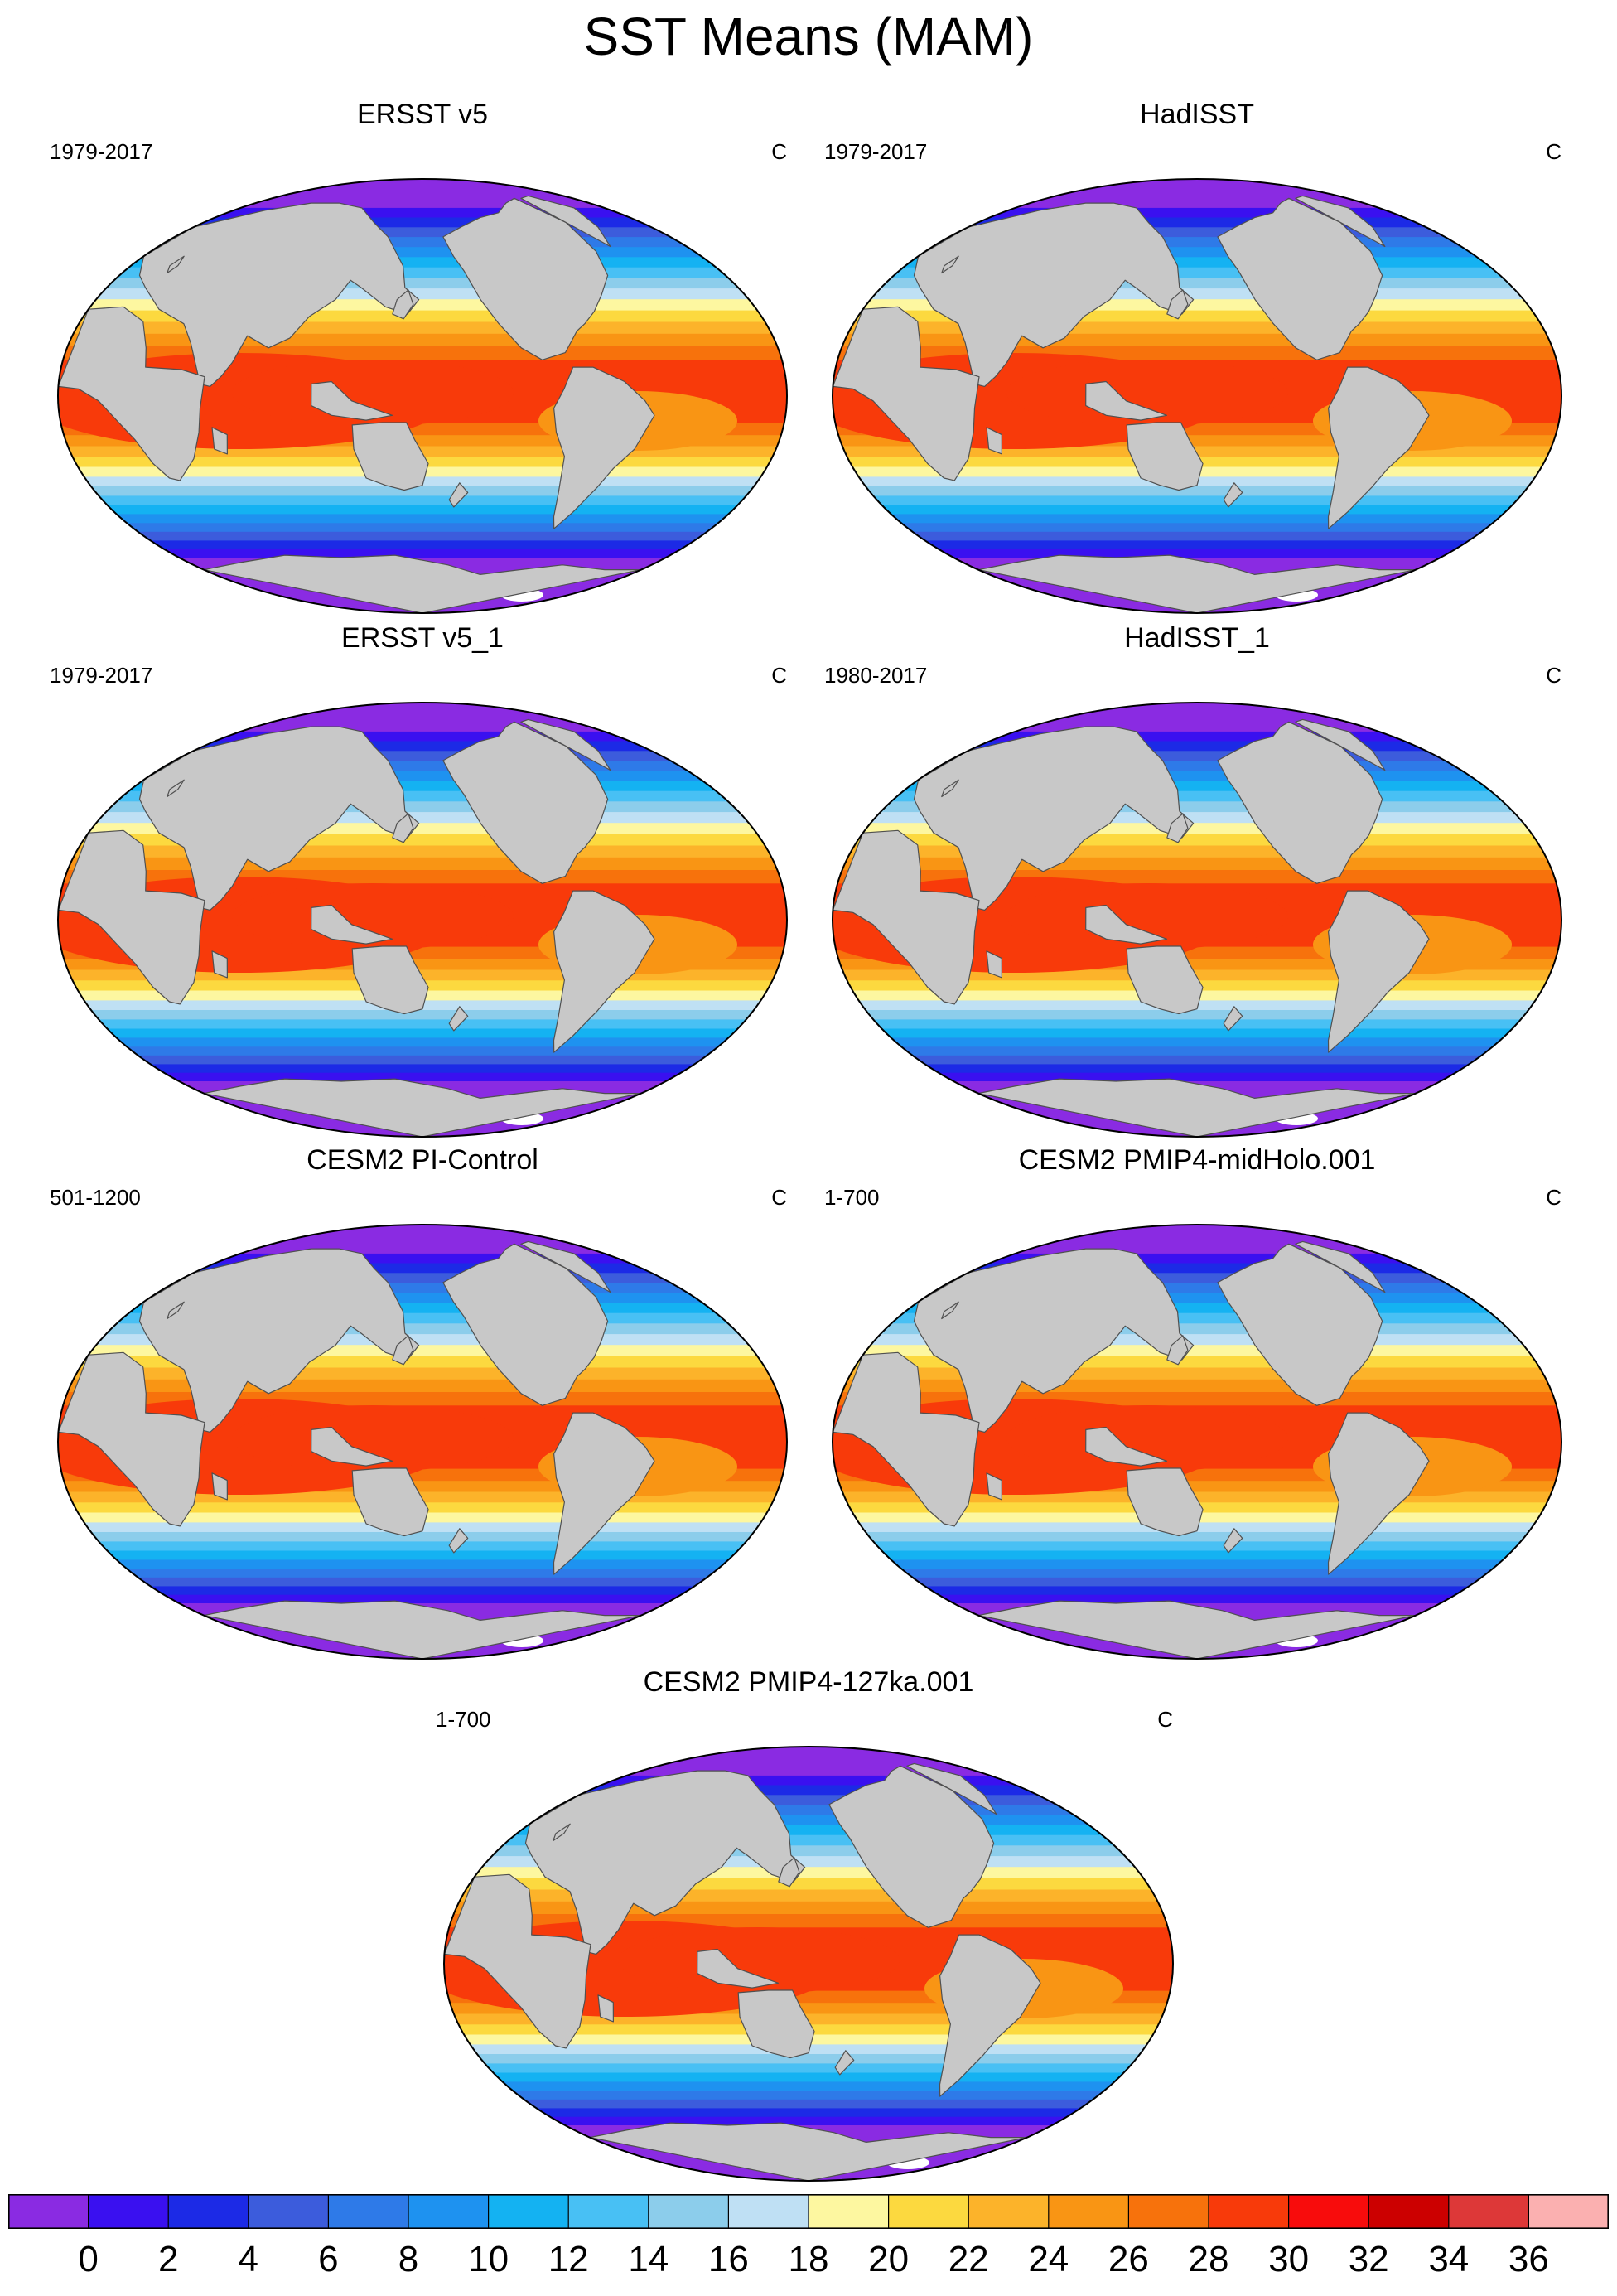 This screenshot has width=1617, height=2296. Describe the element at coordinates (808, 37) in the screenshot. I see `page-title: SST Means (MAM)` at that location.